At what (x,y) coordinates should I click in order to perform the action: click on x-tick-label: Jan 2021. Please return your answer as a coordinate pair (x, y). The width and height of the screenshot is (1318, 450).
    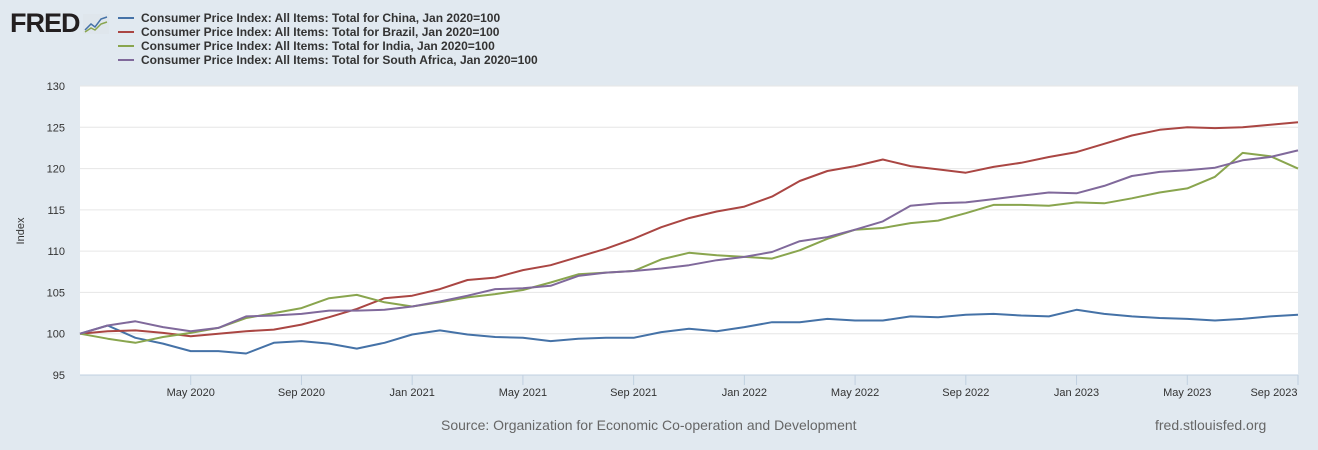
    Looking at the image, I should click on (412, 393).